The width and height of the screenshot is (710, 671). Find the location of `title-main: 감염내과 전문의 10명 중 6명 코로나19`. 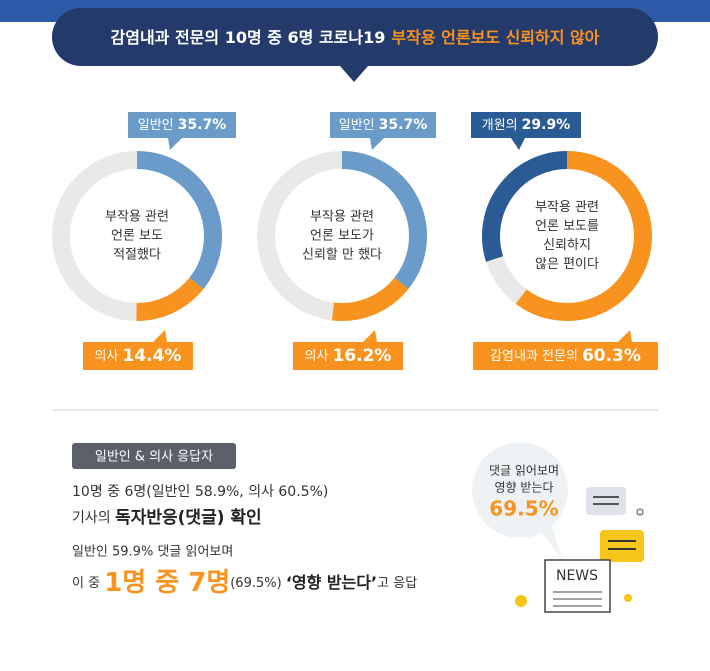

title-main: 감염내과 전문의 10명 중 6명 코로나19 is located at coordinates (248, 37).